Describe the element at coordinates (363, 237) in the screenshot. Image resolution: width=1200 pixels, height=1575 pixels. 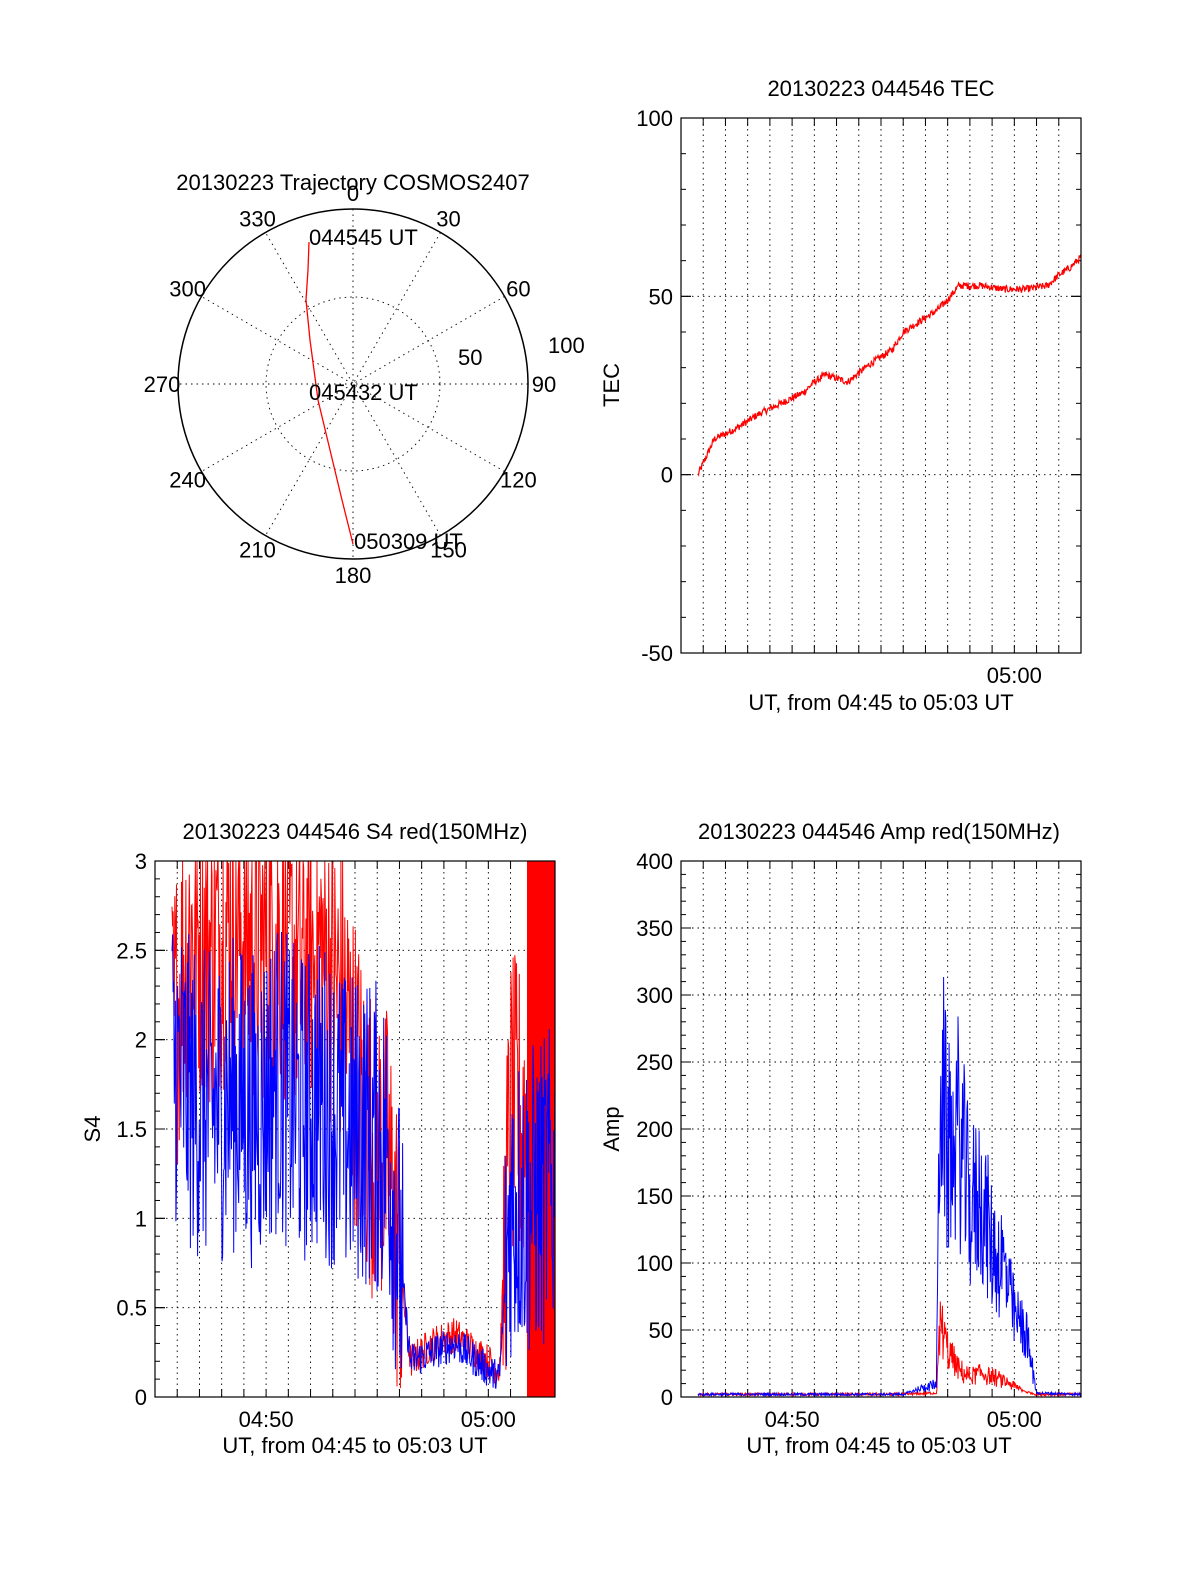
I see `trajectory-start-label: 044545 UT` at that location.